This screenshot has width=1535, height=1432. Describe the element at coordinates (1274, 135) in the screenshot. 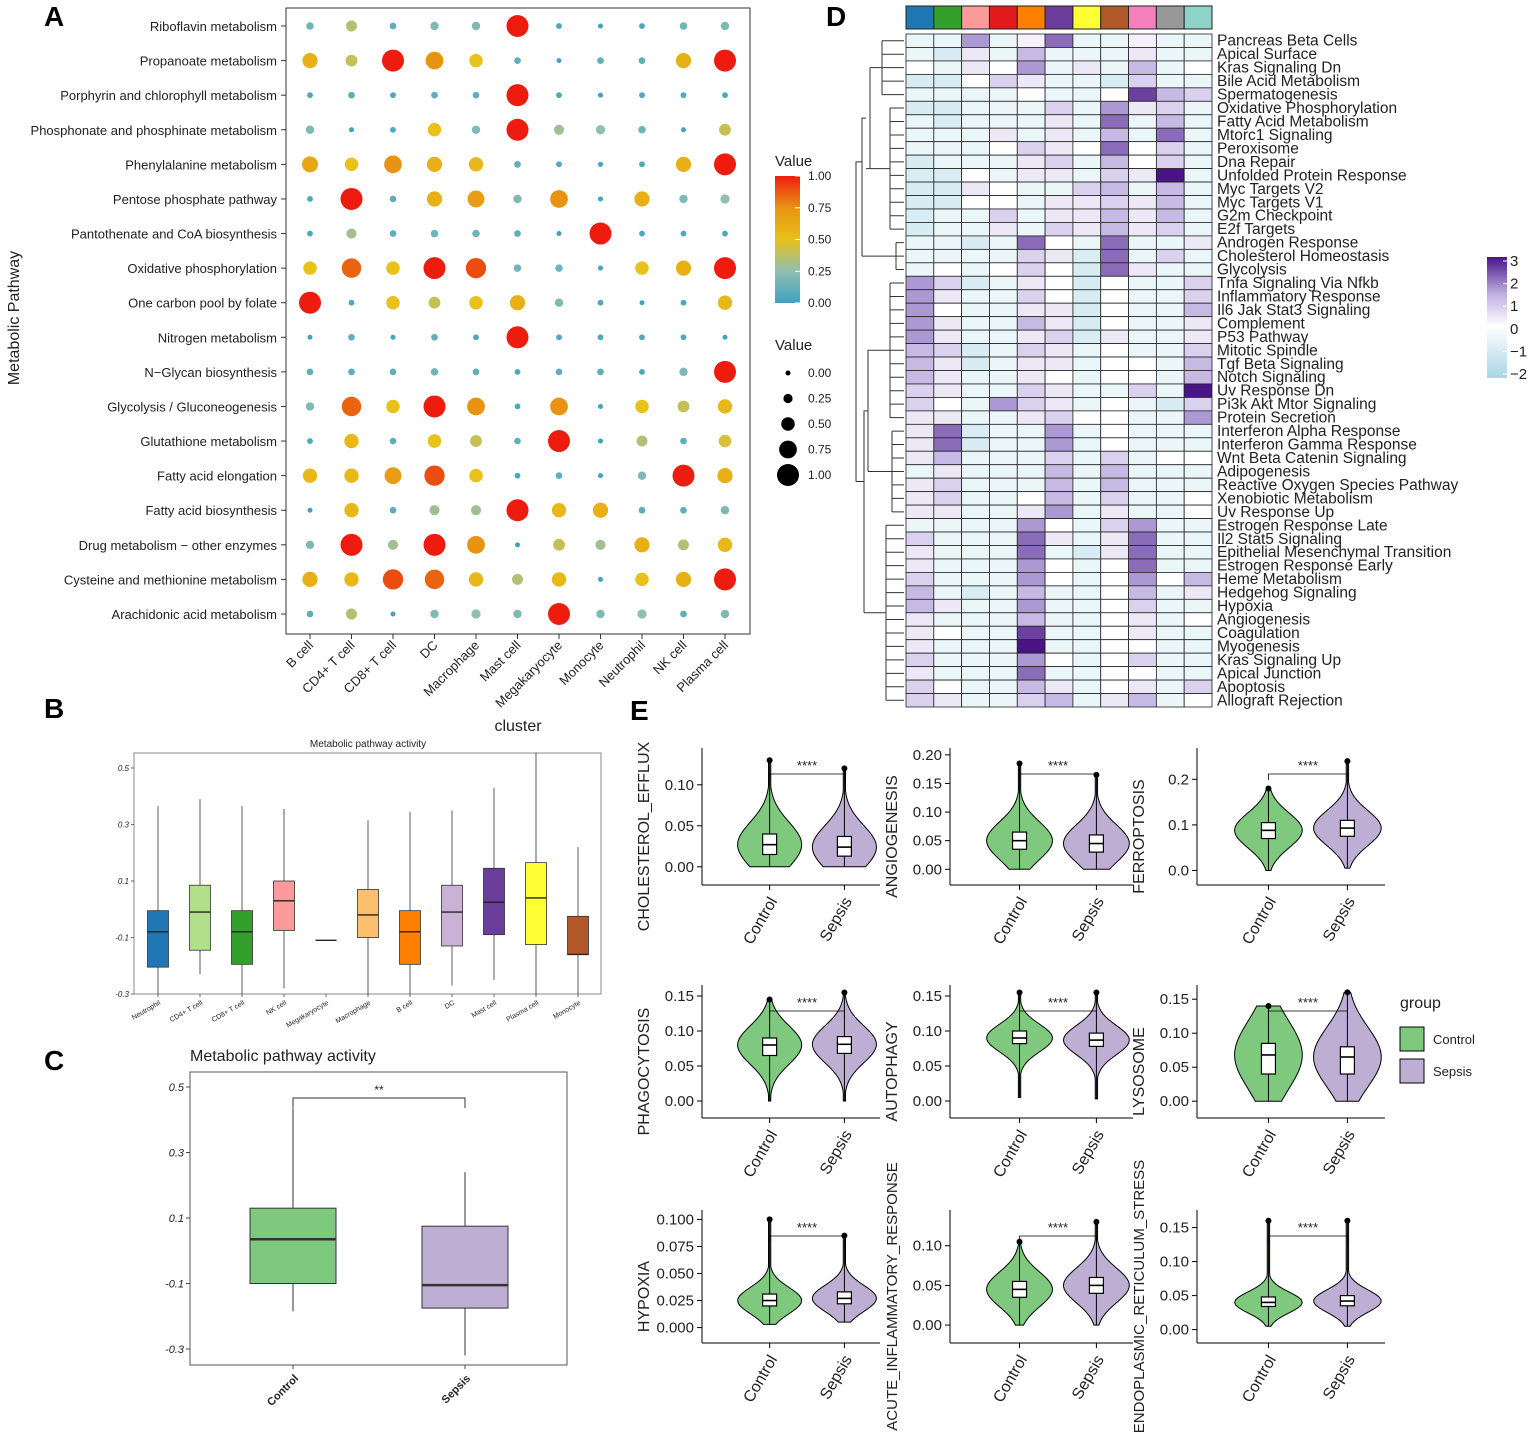

I see `heatmap-row-label: Mtorc1 Signaling` at that location.